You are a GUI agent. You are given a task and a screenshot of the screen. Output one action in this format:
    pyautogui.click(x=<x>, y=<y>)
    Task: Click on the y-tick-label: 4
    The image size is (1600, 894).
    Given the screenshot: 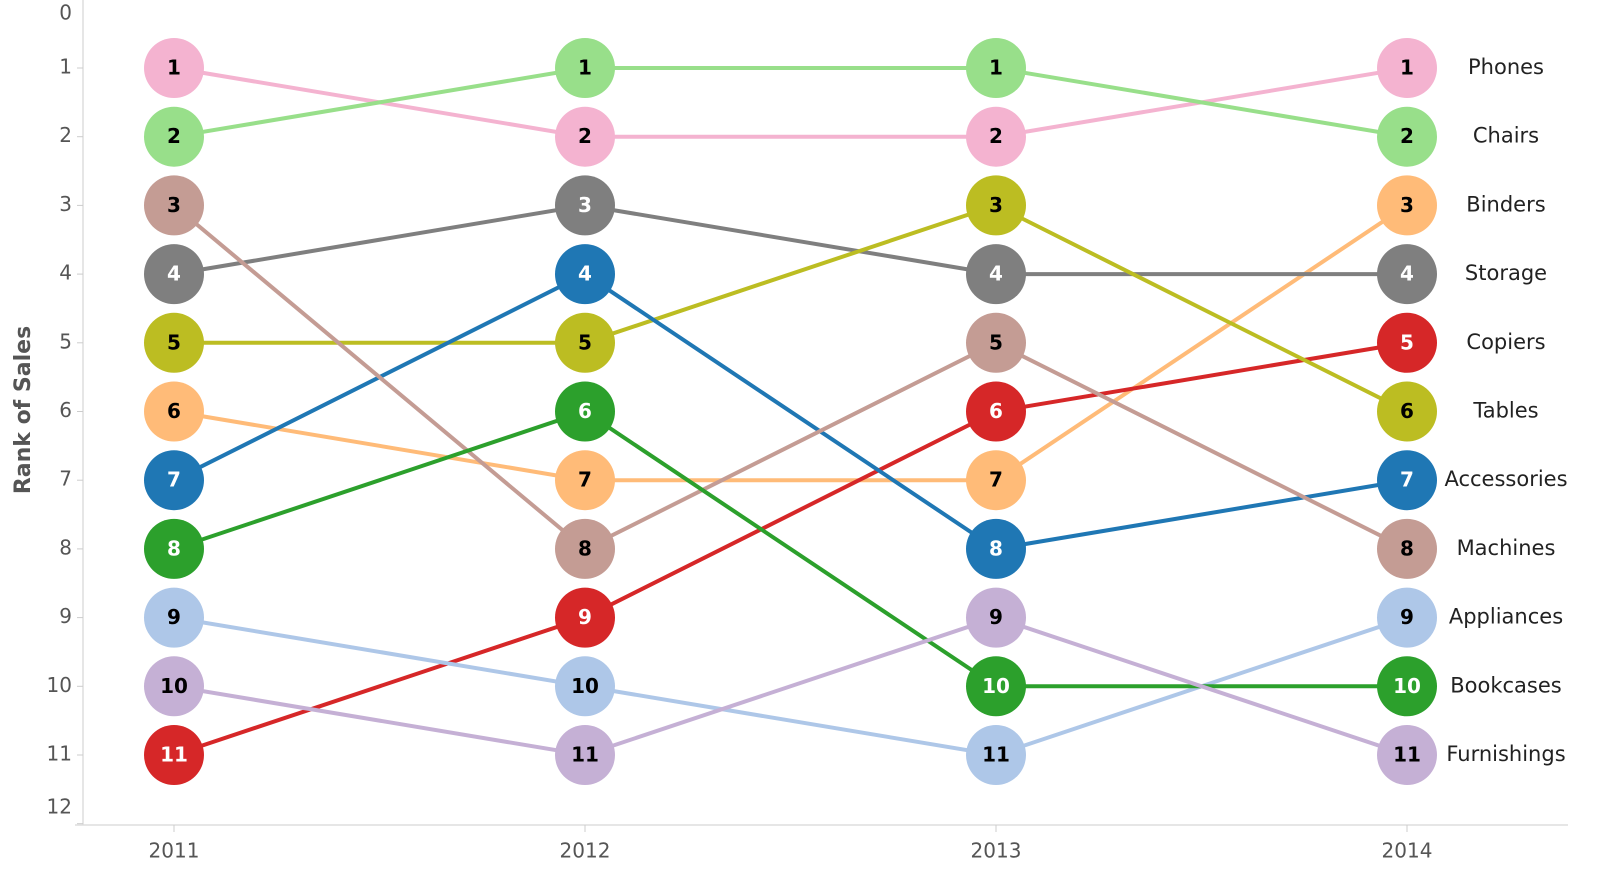 What is the action you would take?
    pyautogui.click(x=65, y=273)
    